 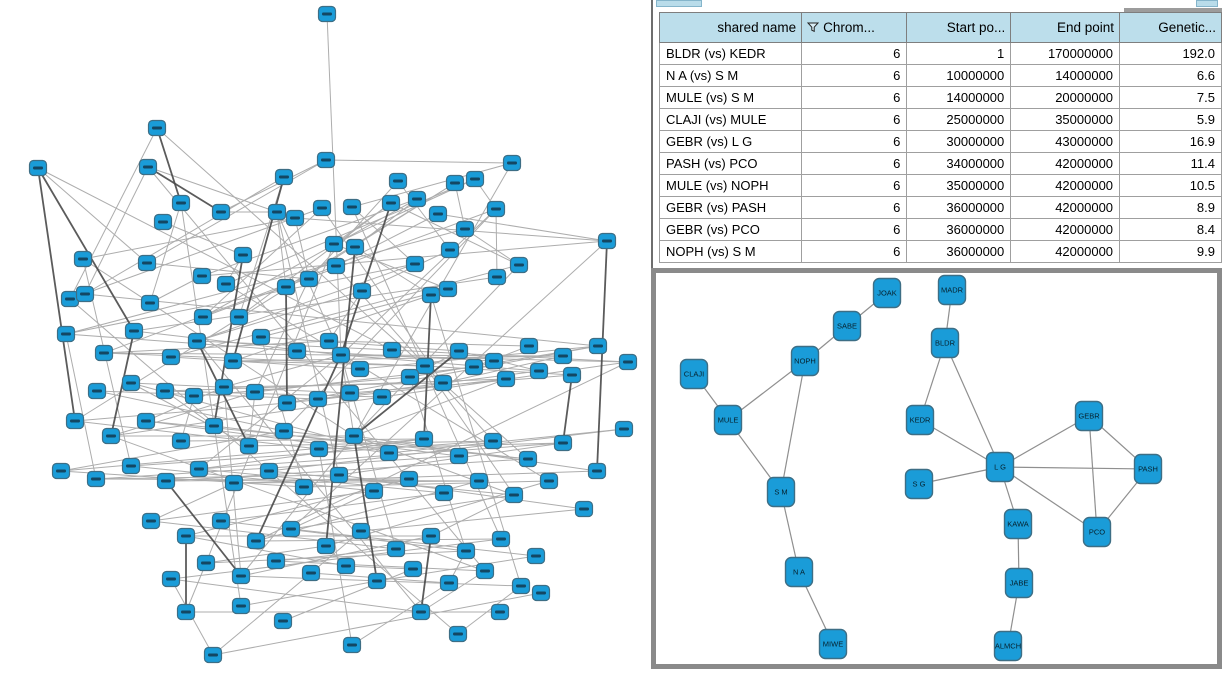 I want to click on node-MIWE: MIWE, so click(x=833, y=644).